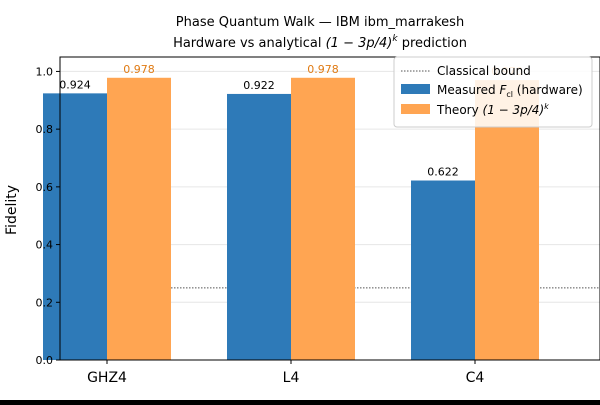 This screenshot has height=405, width=600. I want to click on legend-theory-label: Theory (1 − 3p/4)k, so click(492, 109).